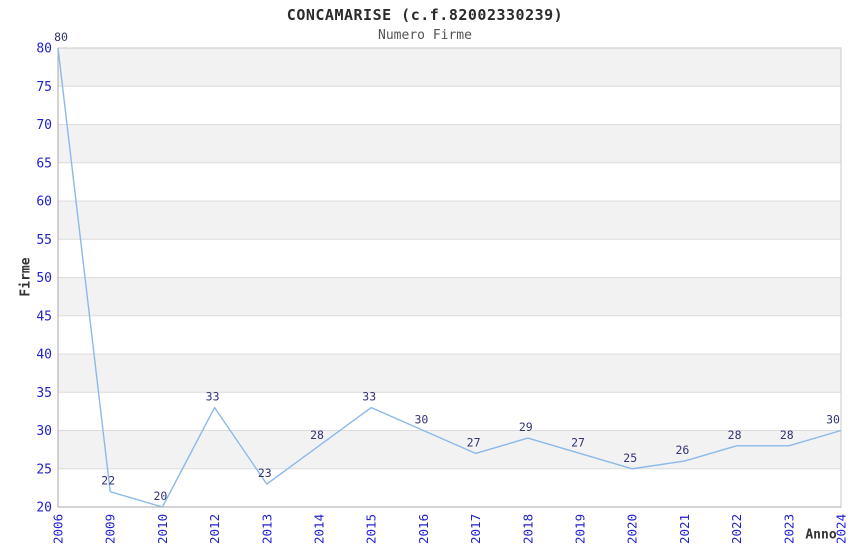 This screenshot has height=550, width=850. I want to click on x-tick-label: 2018, so click(527, 529).